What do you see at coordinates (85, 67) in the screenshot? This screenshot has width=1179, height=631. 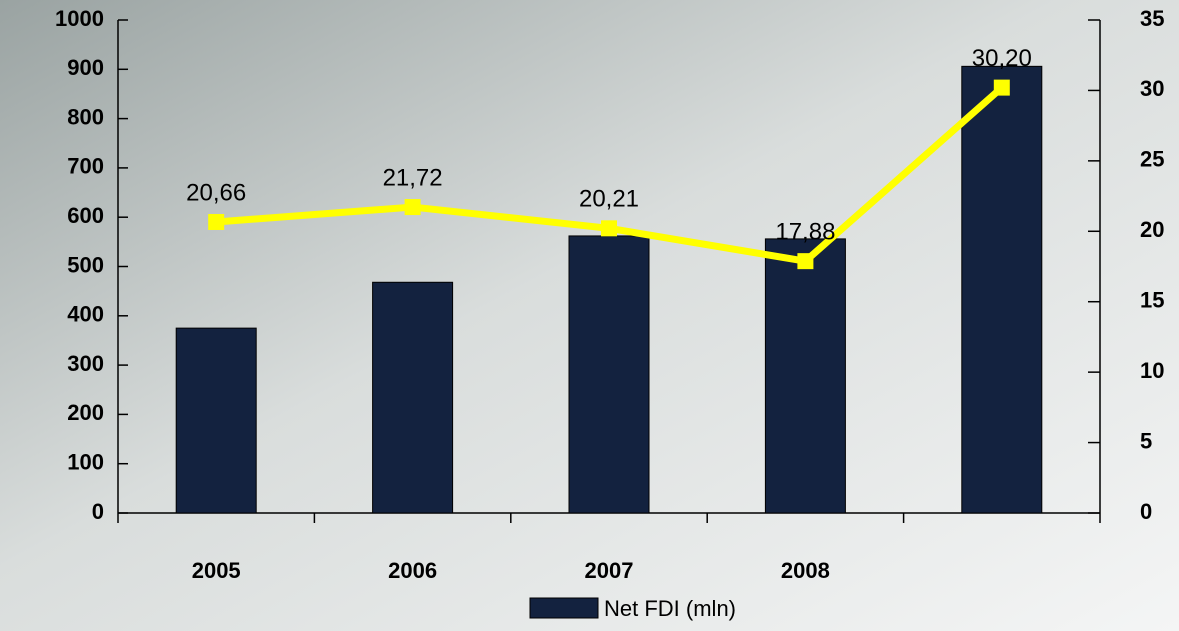 I see `y-tick-label: 900` at bounding box center [85, 67].